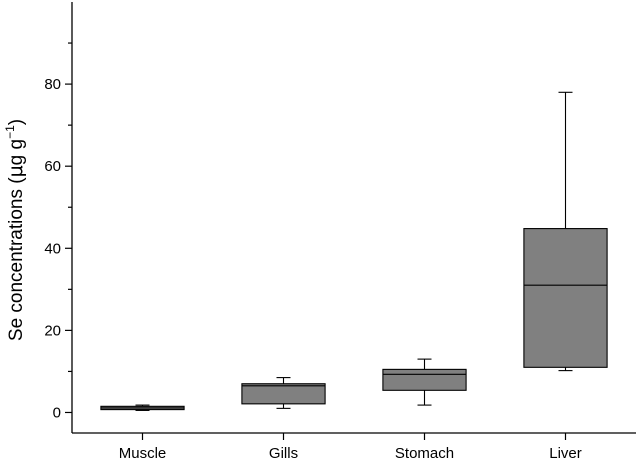 The image size is (637, 462). What do you see at coordinates (57, 412) in the screenshot?
I see `y-tick-label: 0` at bounding box center [57, 412].